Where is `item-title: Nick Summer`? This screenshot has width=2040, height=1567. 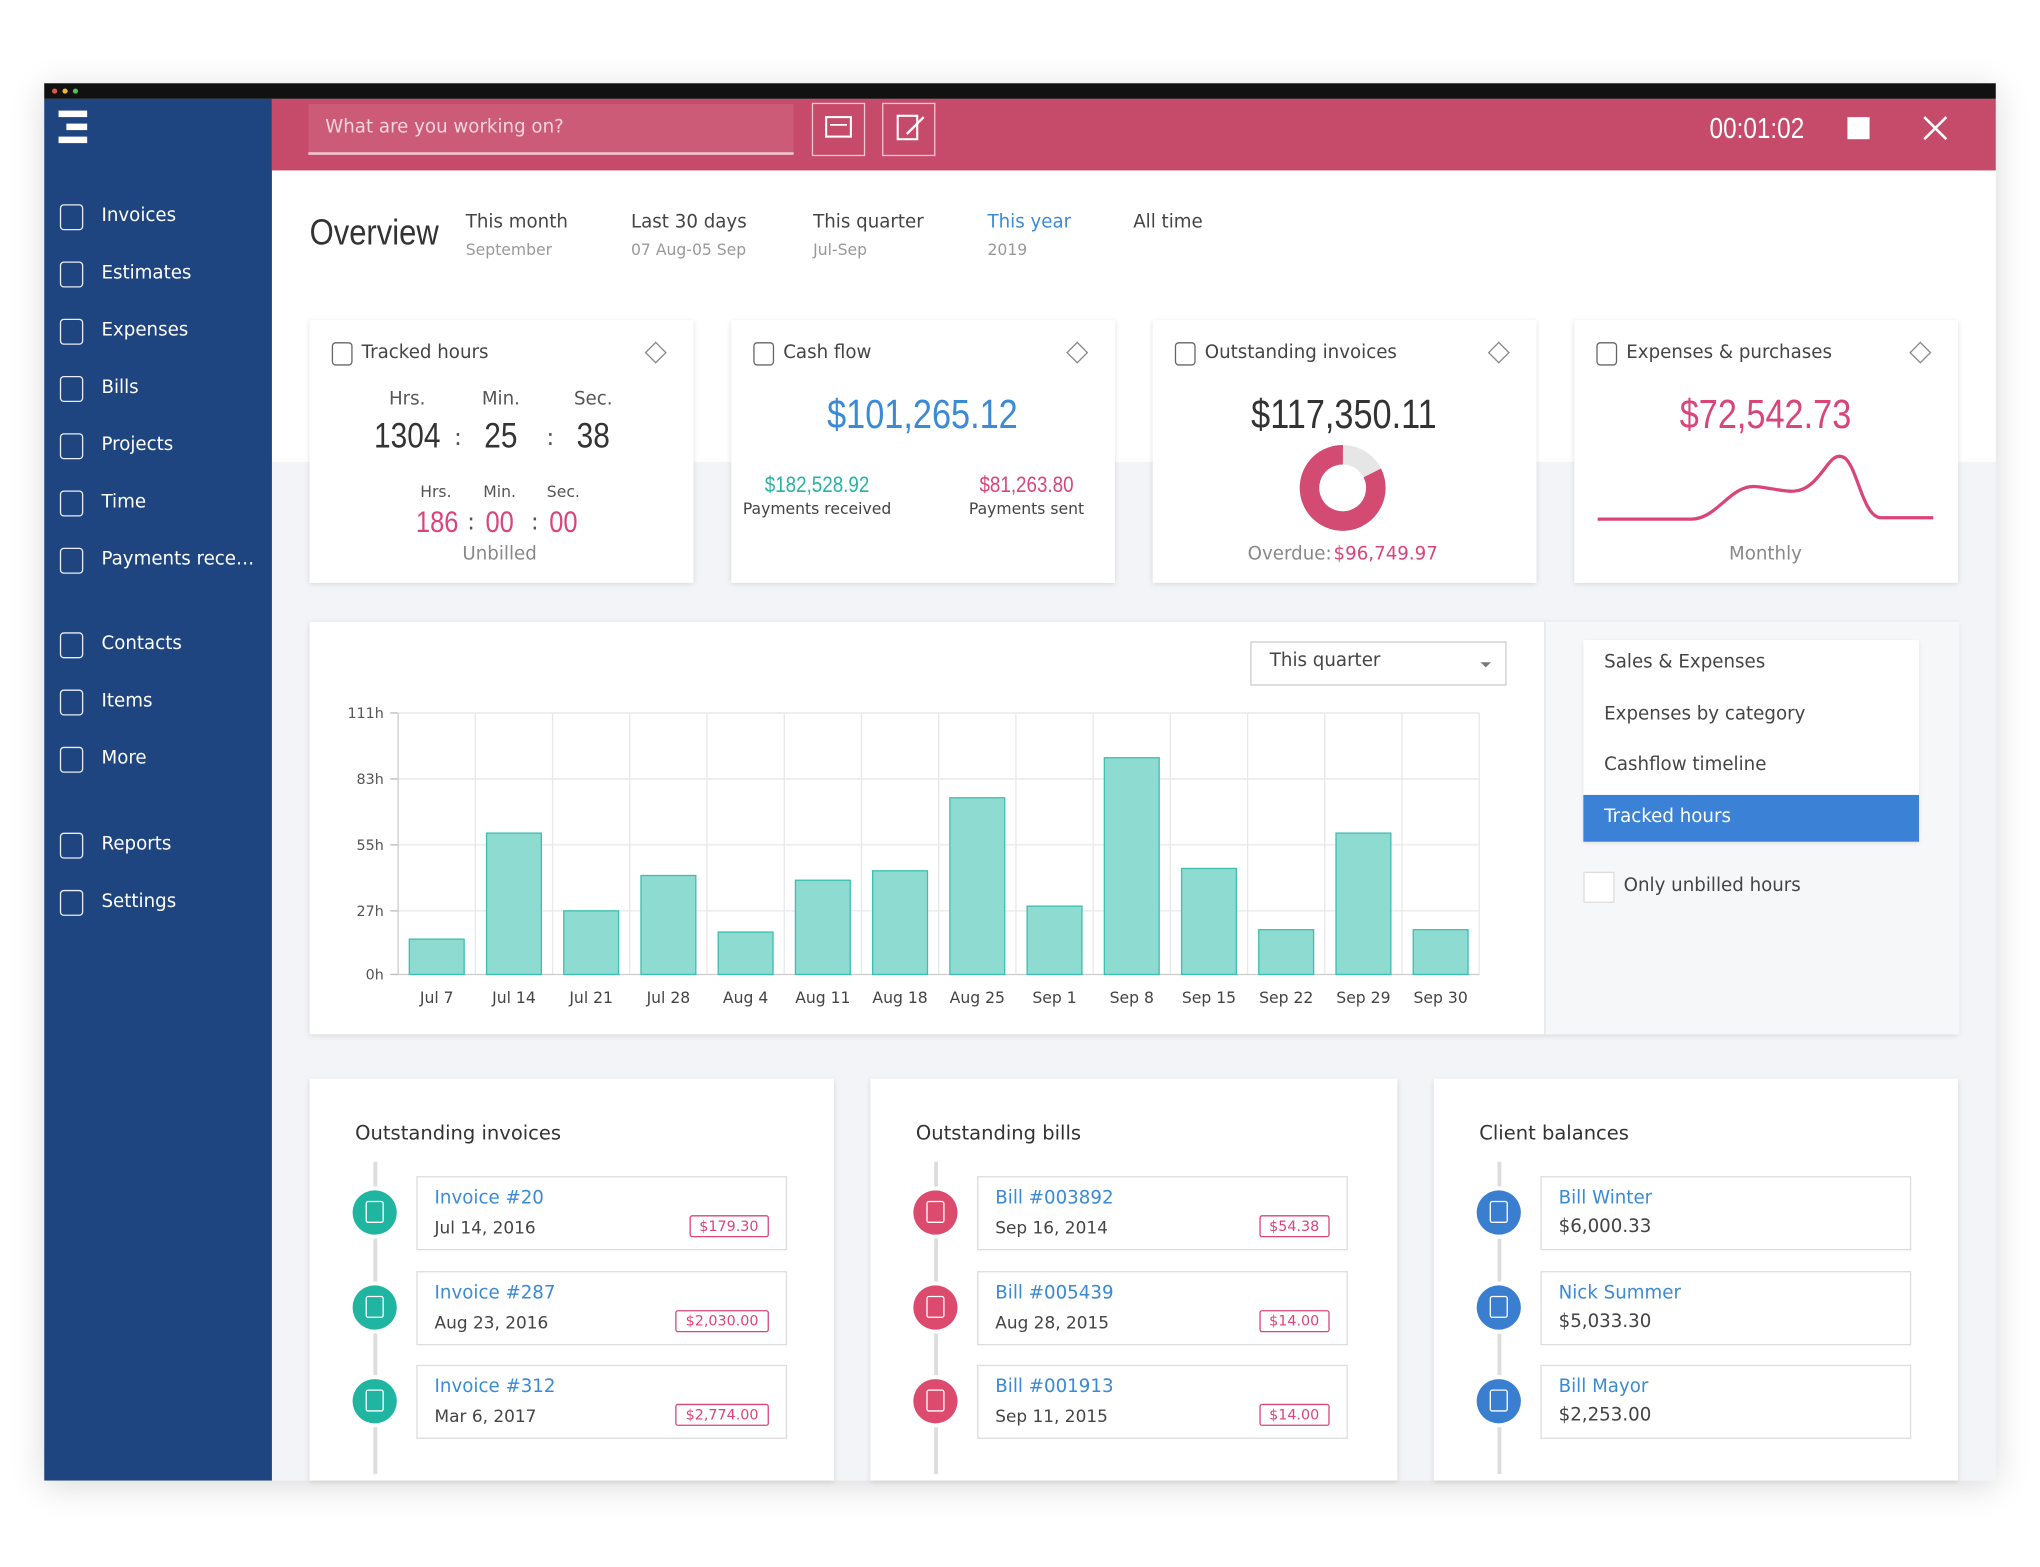 item-title: Nick Summer is located at coordinates (1619, 1292).